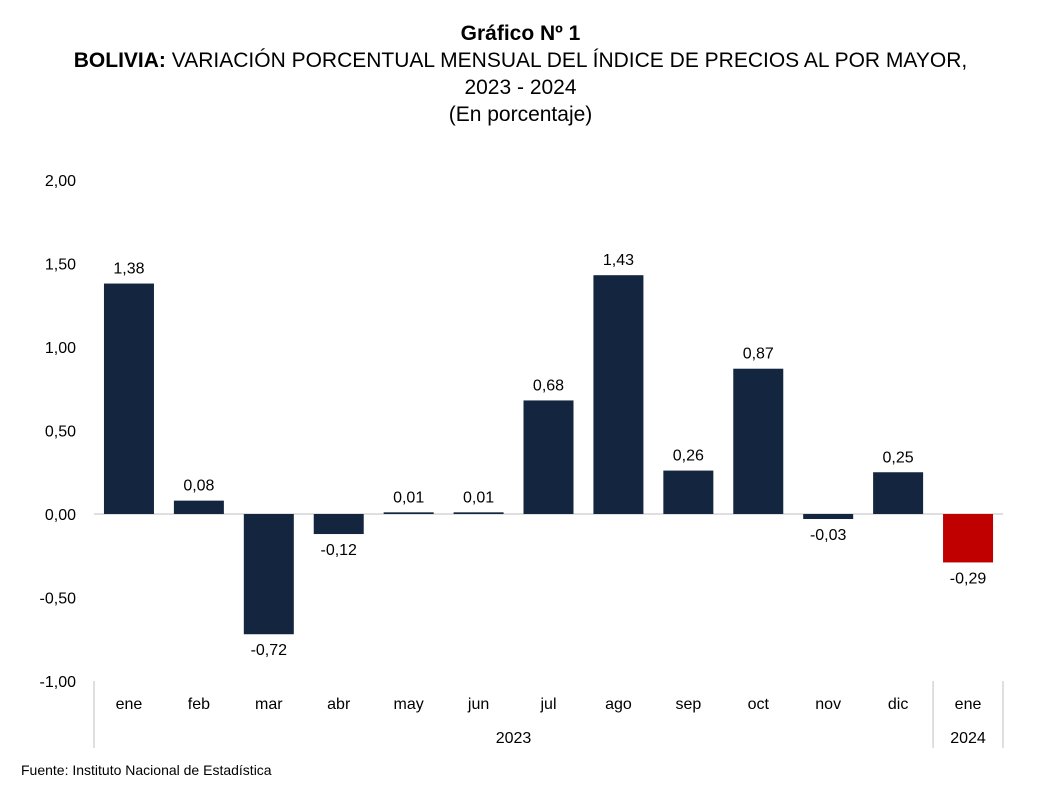  Describe the element at coordinates (198, 486) in the screenshot. I see `bar-value-label: 0,08` at that location.